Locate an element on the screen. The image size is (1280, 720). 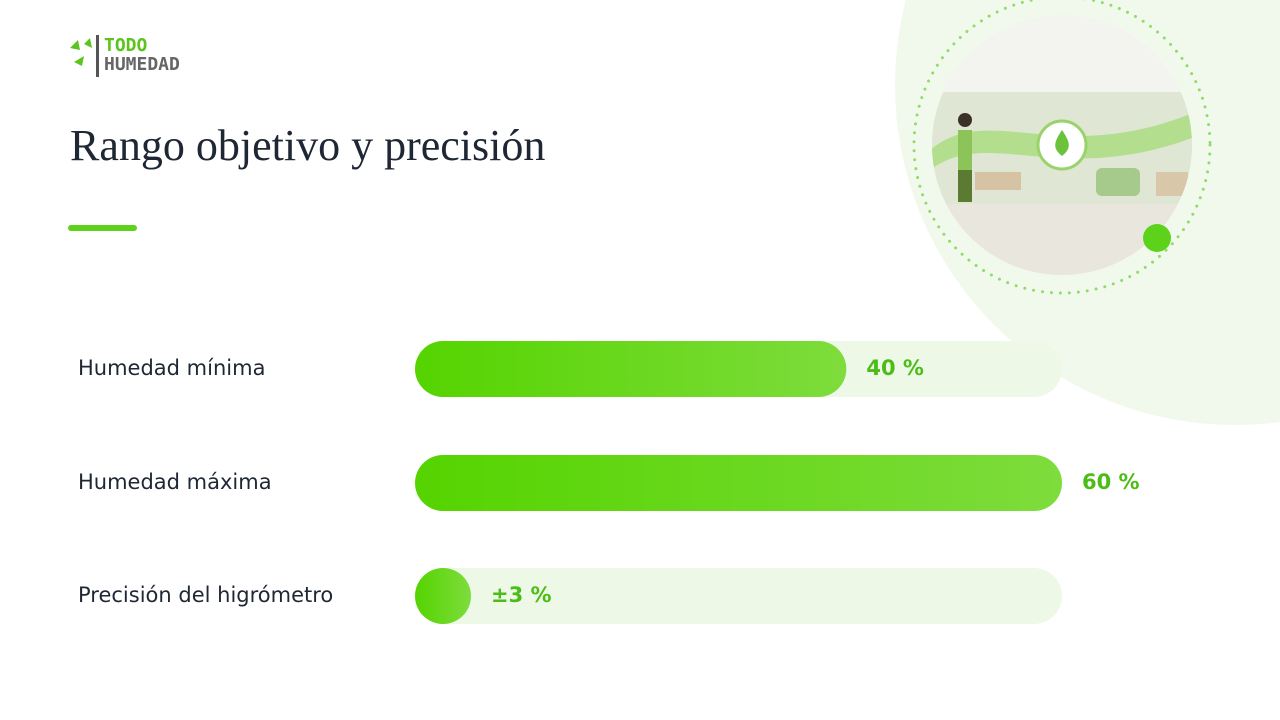
value-label: 60 % is located at coordinates (1111, 482).